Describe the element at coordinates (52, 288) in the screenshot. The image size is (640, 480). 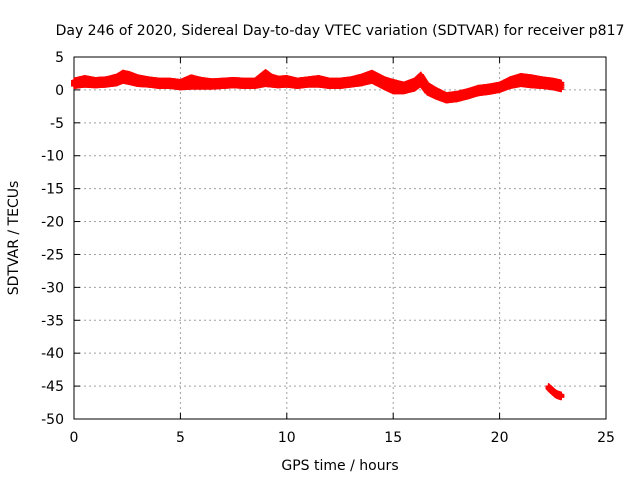
I see `y-tick-label: -30` at that location.